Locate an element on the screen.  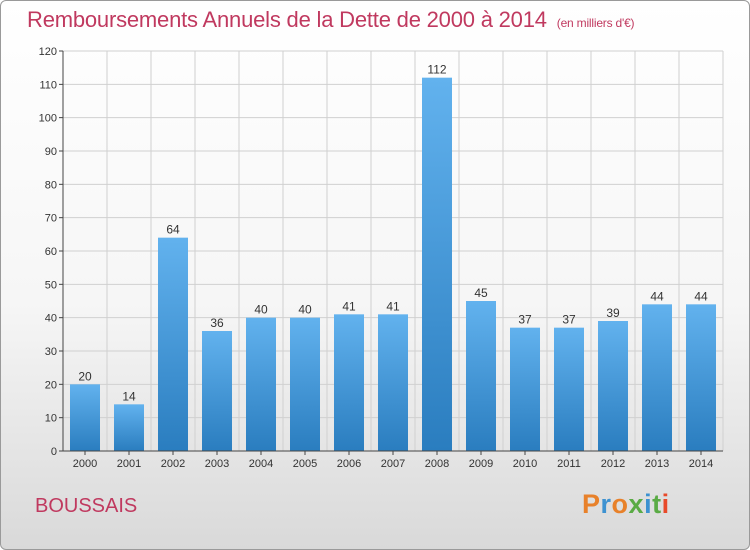
logo-letter: P is located at coordinates (591, 504).